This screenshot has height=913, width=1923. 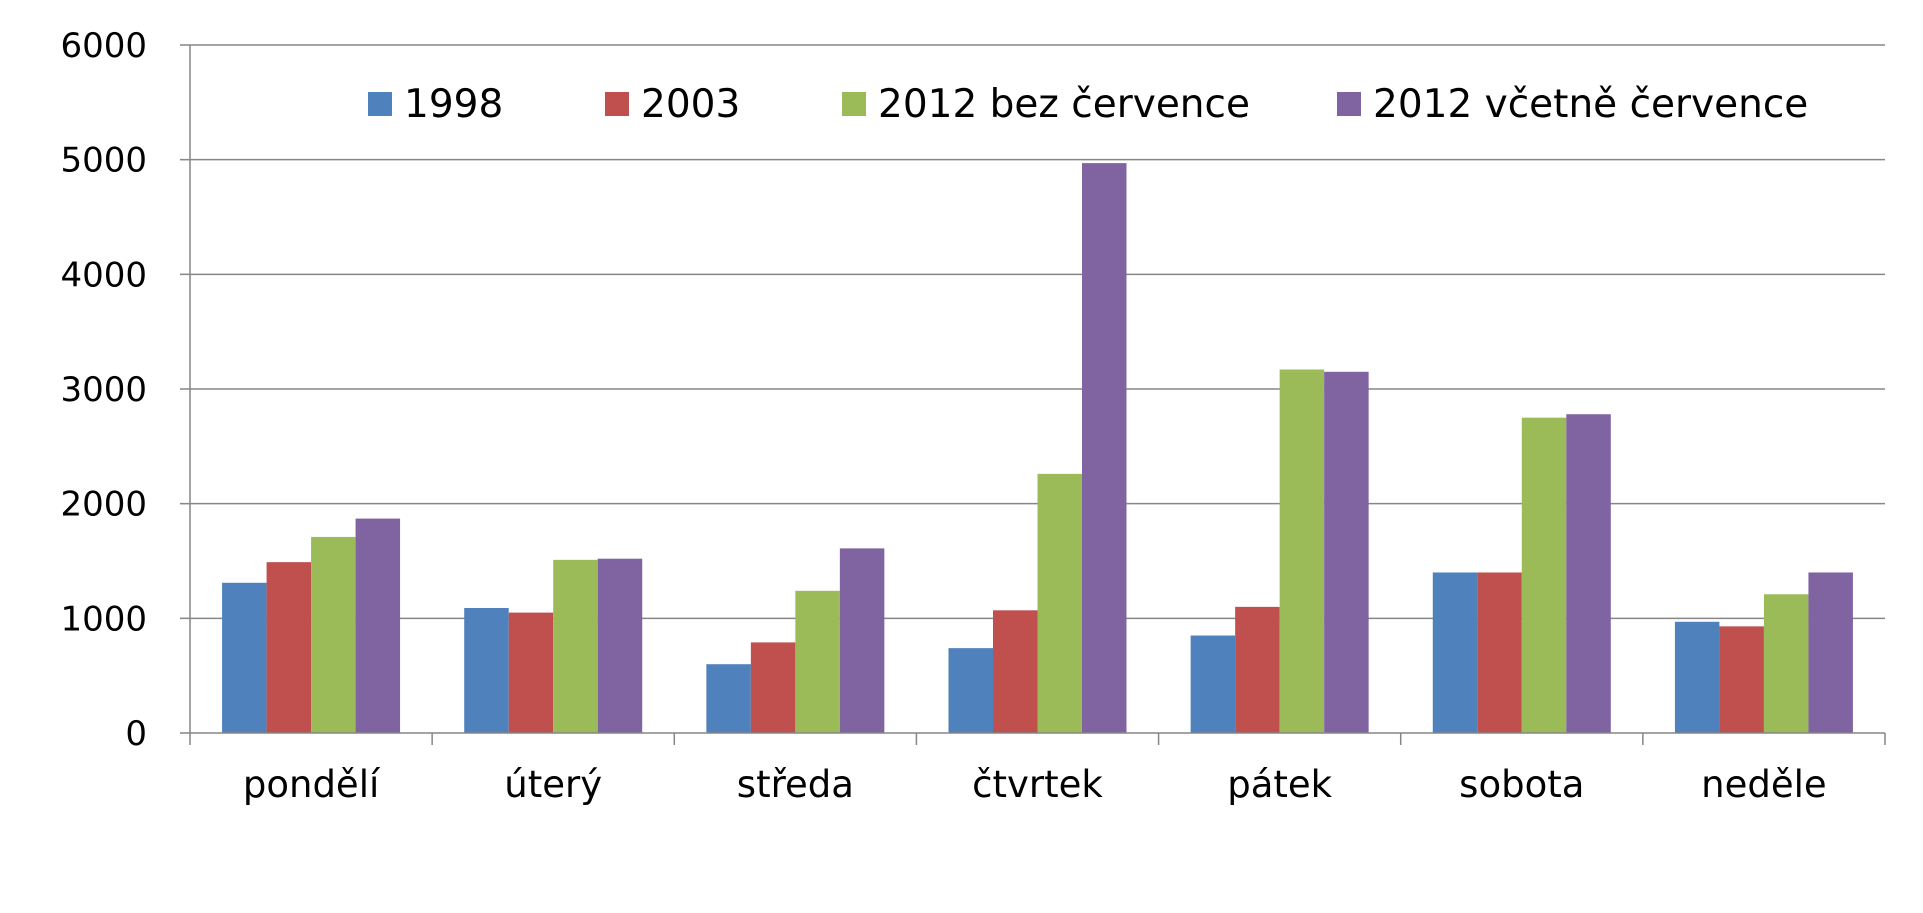 What do you see at coordinates (553, 784) in the screenshot?
I see `x-tick-label: úterý` at bounding box center [553, 784].